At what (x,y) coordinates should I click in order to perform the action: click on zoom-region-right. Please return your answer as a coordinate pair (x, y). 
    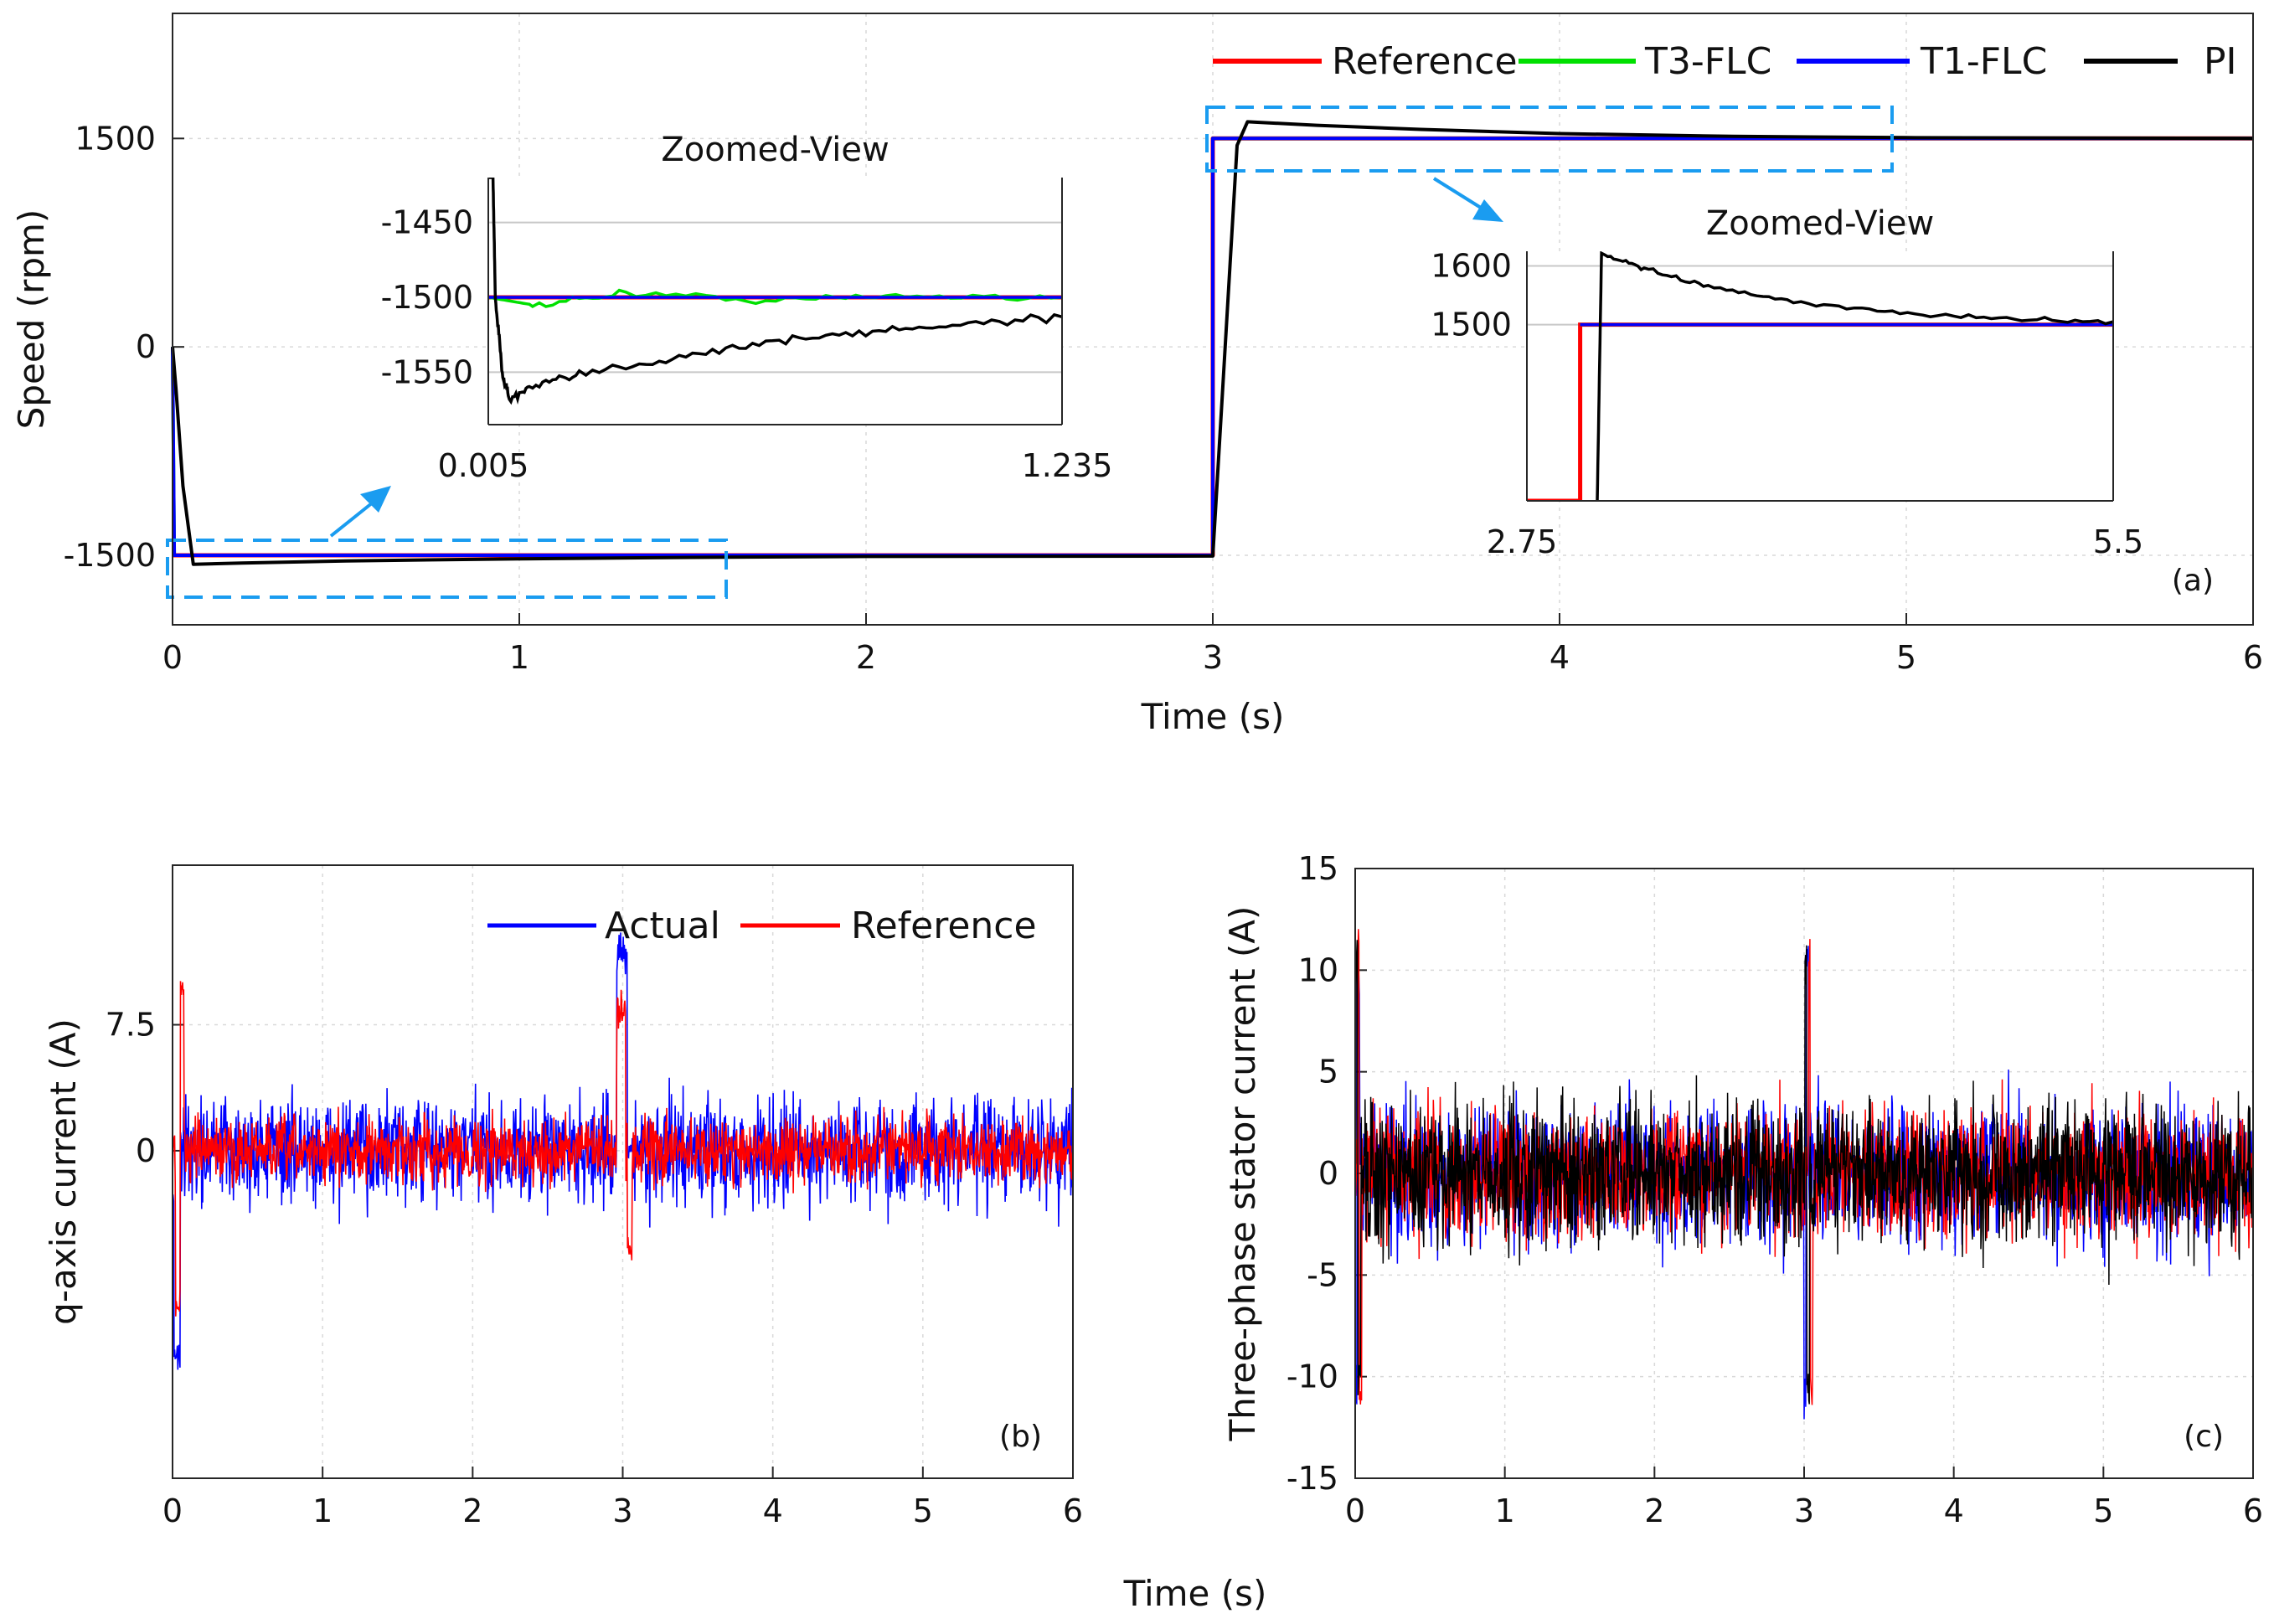
    Looking at the image, I should click on (1549, 139).